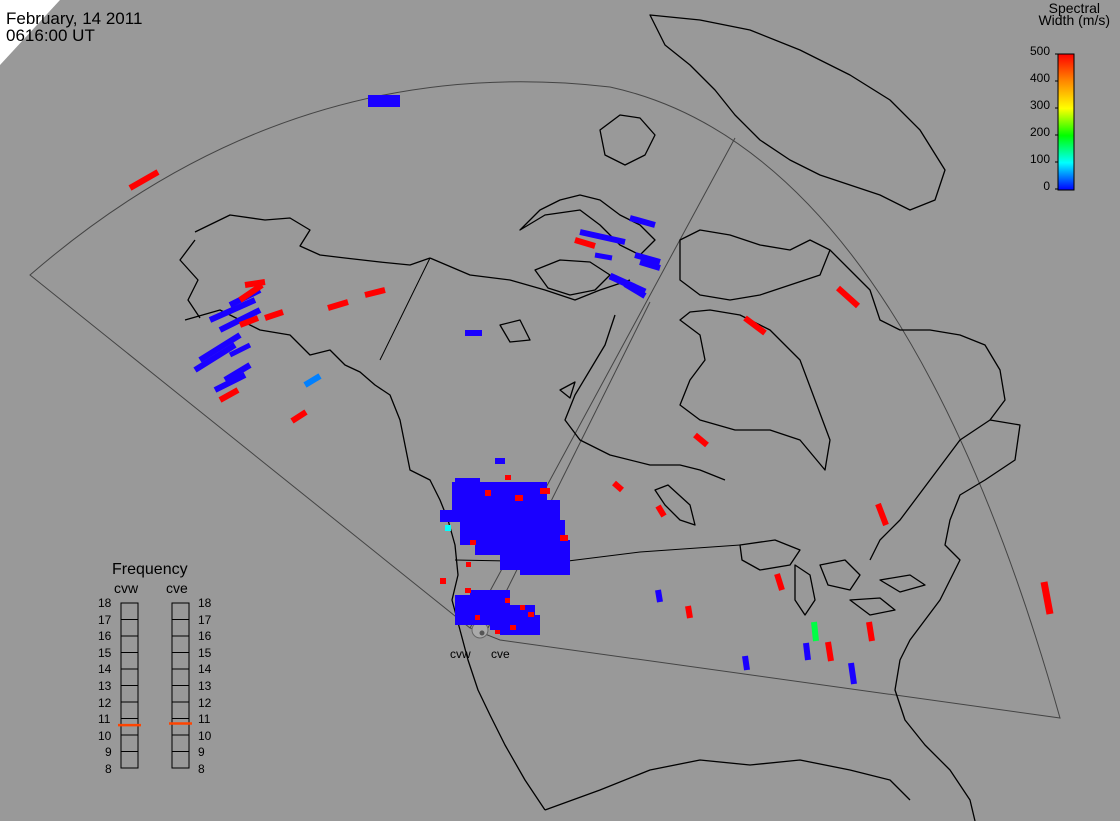 This screenshot has height=821, width=1120. What do you see at coordinates (1039, 51) in the screenshot?
I see `colorbar-tick-label: 500` at bounding box center [1039, 51].